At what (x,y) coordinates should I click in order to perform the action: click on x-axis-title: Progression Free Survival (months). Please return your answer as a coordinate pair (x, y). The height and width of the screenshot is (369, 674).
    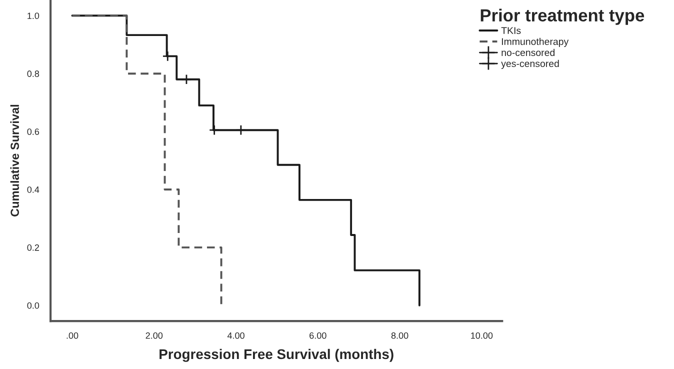
    Looking at the image, I should click on (277, 355).